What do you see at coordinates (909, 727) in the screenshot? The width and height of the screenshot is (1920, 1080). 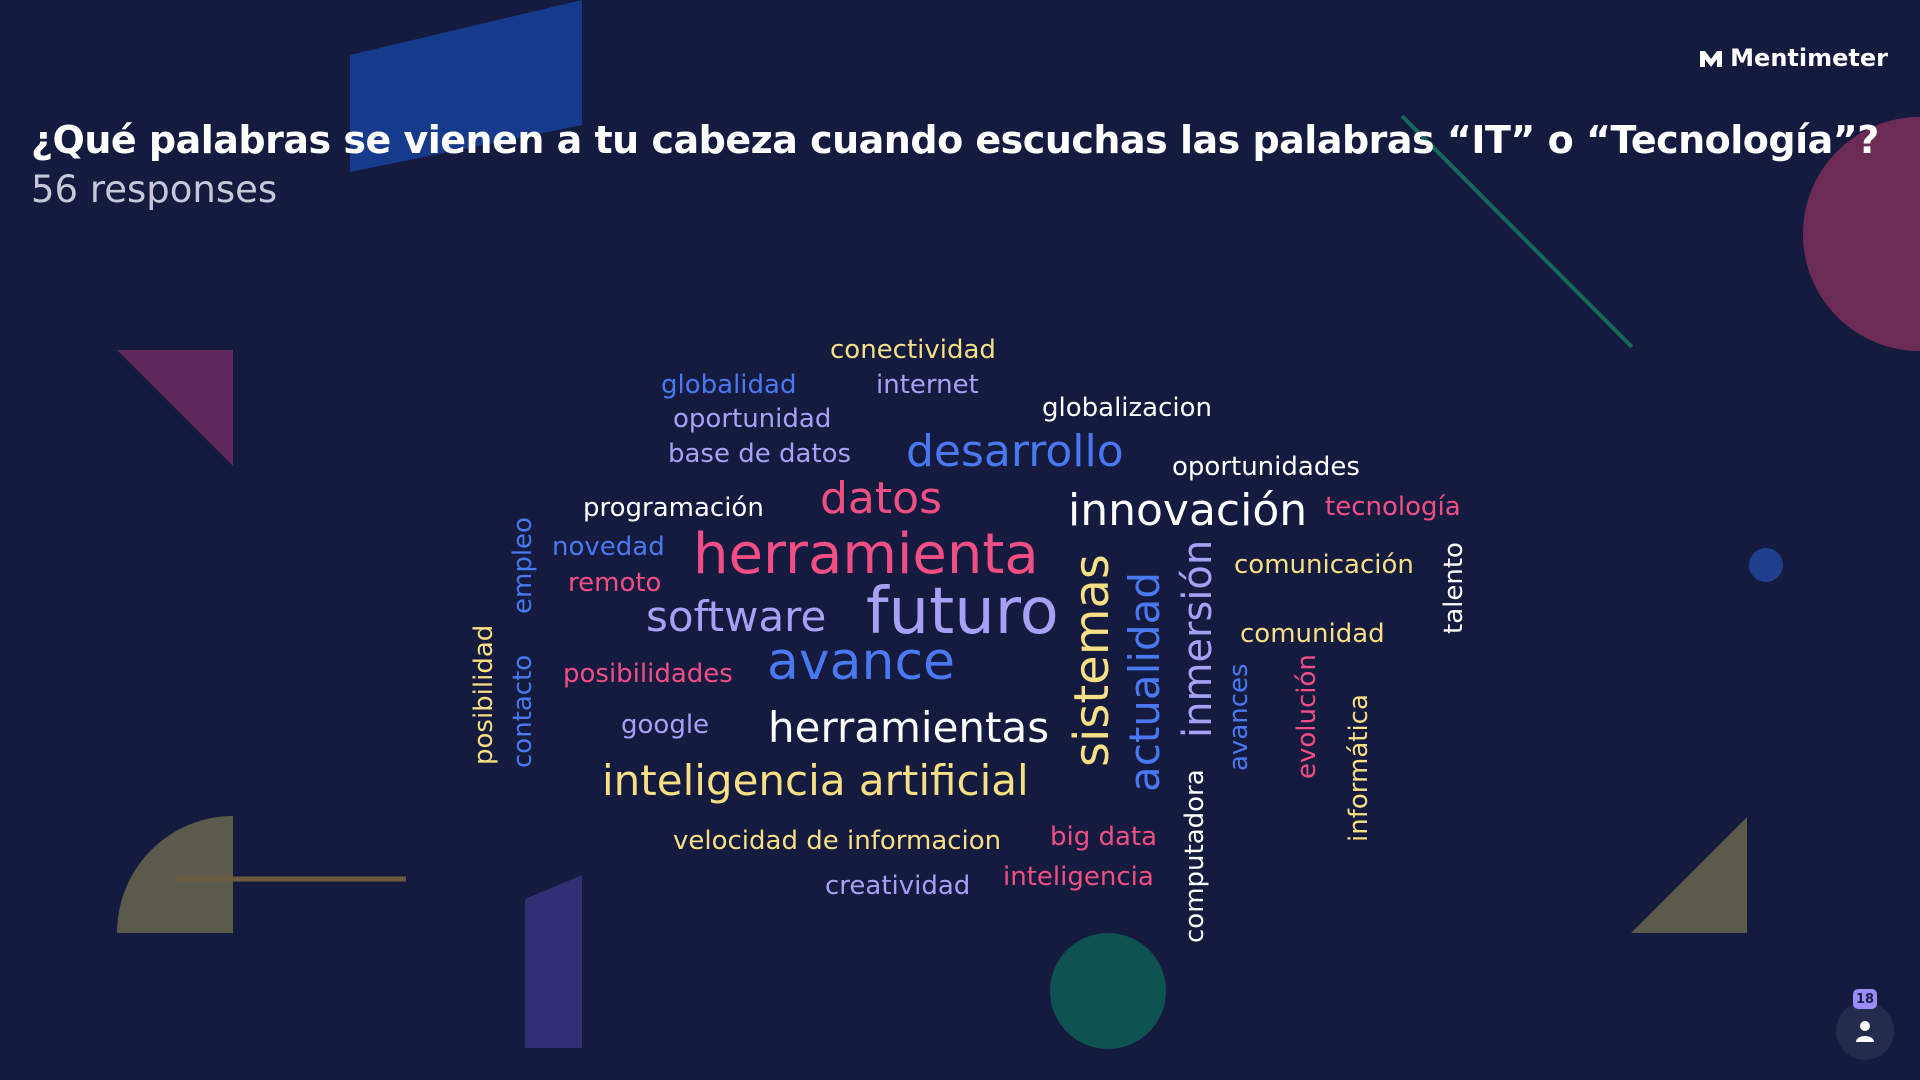 I see `word-cloud-word-herramientas: herramientas` at bounding box center [909, 727].